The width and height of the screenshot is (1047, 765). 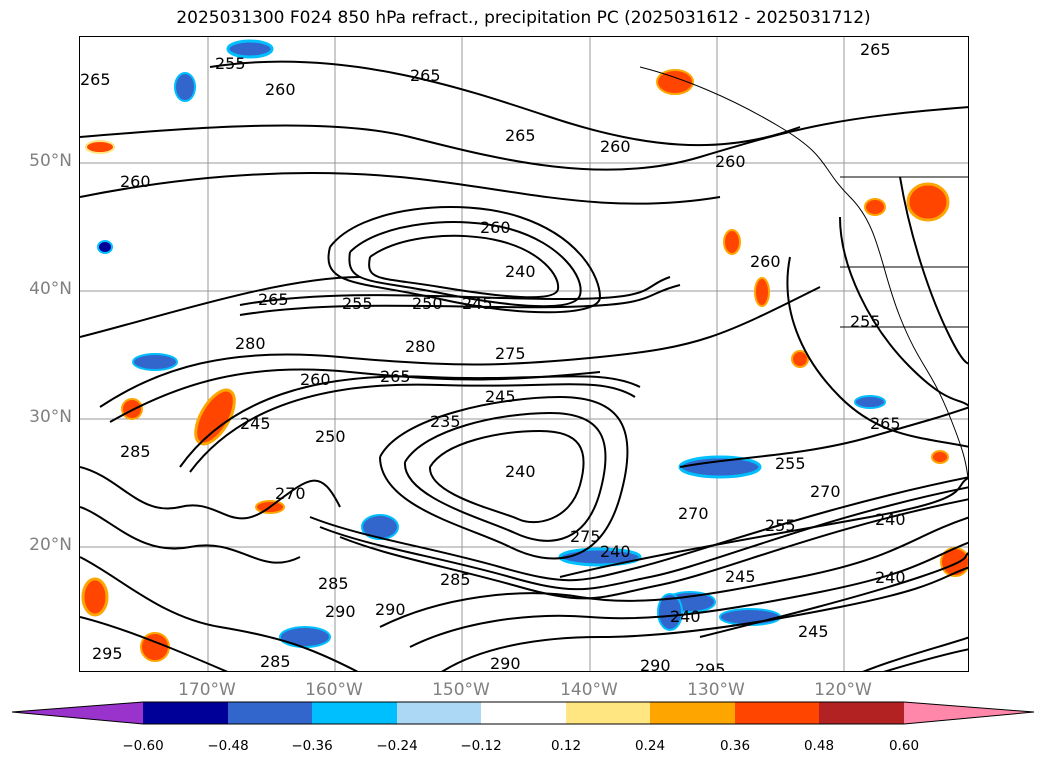 What do you see at coordinates (735, 746) in the screenshot?
I see `colorbar-tick: 0.36` at bounding box center [735, 746].